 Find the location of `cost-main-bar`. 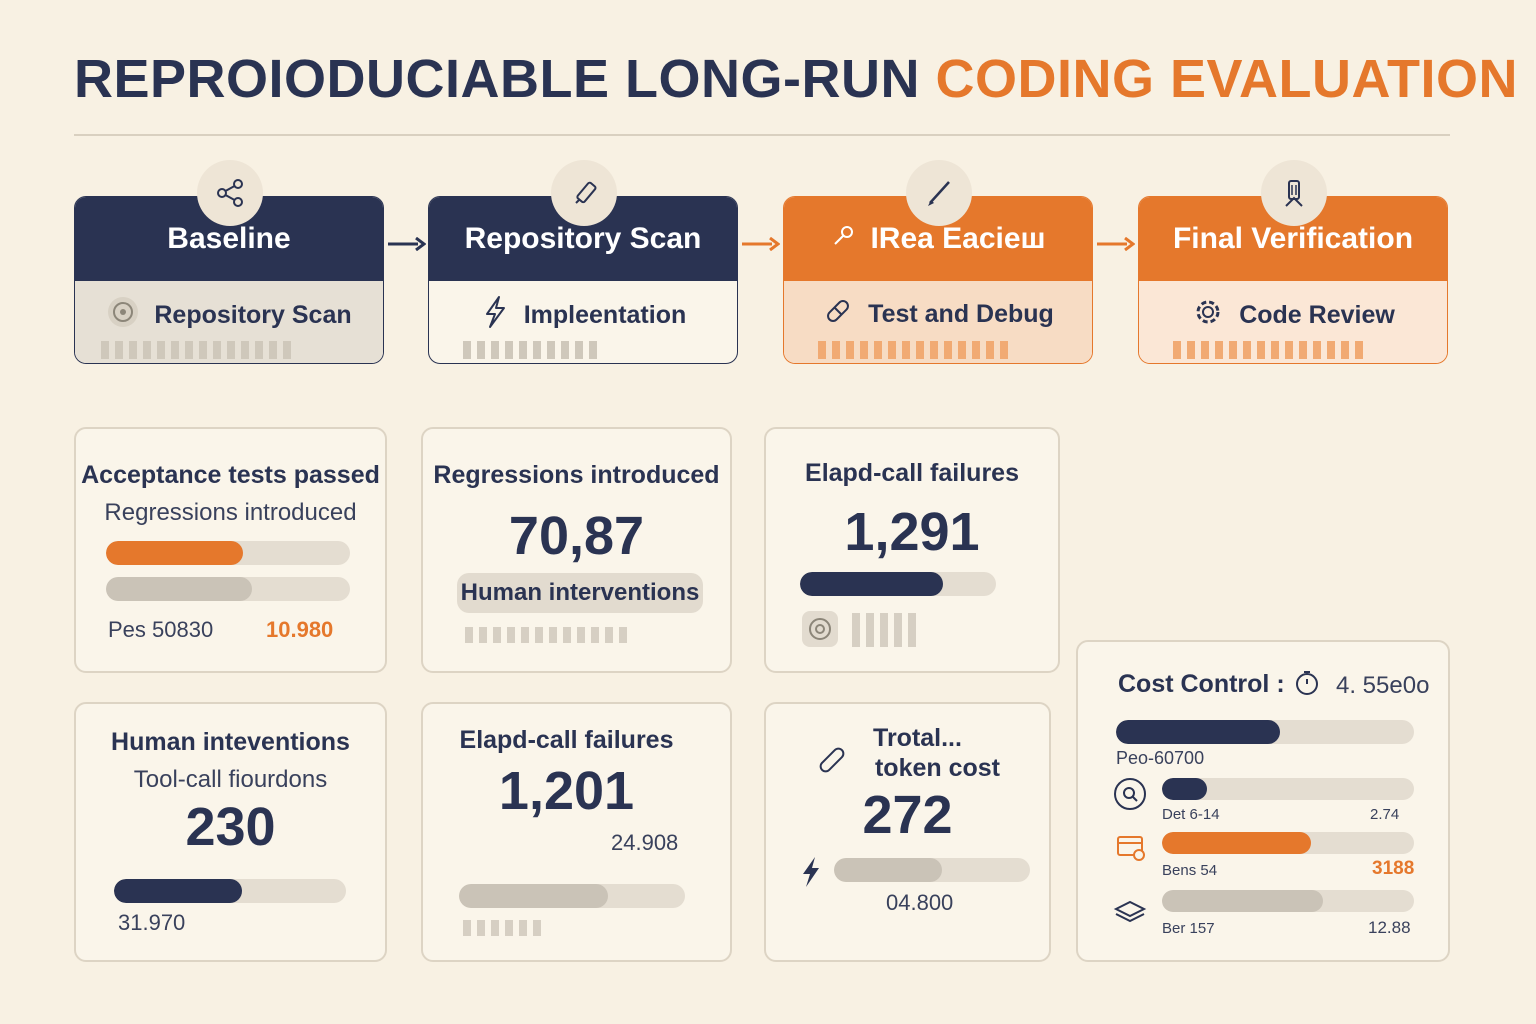

cost-main-bar is located at coordinates (1265, 732).